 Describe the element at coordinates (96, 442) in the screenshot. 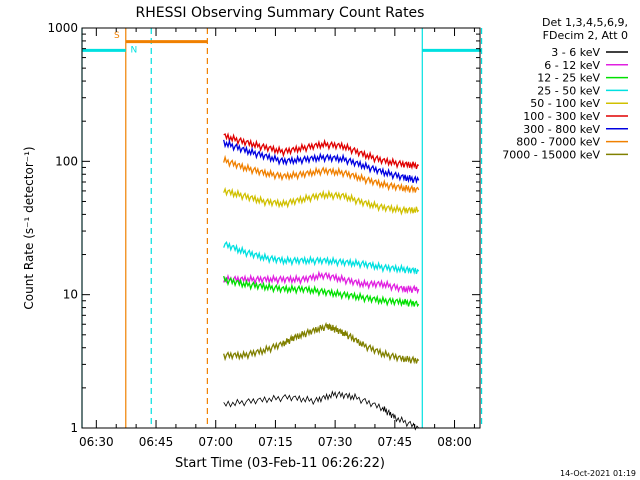

I see `x-tick-label: 06:30` at that location.